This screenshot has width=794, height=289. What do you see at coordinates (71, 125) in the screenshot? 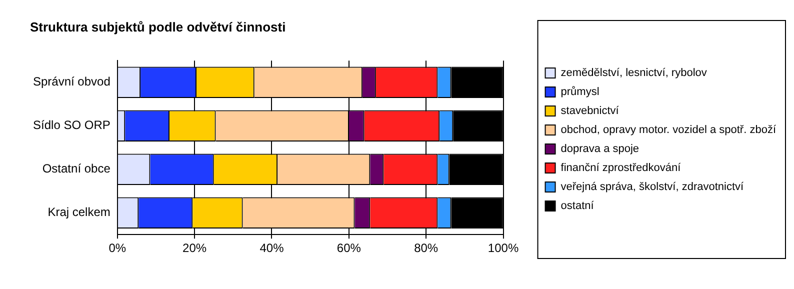
I see `y-tick-label: Sídlo SO ORP` at bounding box center [71, 125].